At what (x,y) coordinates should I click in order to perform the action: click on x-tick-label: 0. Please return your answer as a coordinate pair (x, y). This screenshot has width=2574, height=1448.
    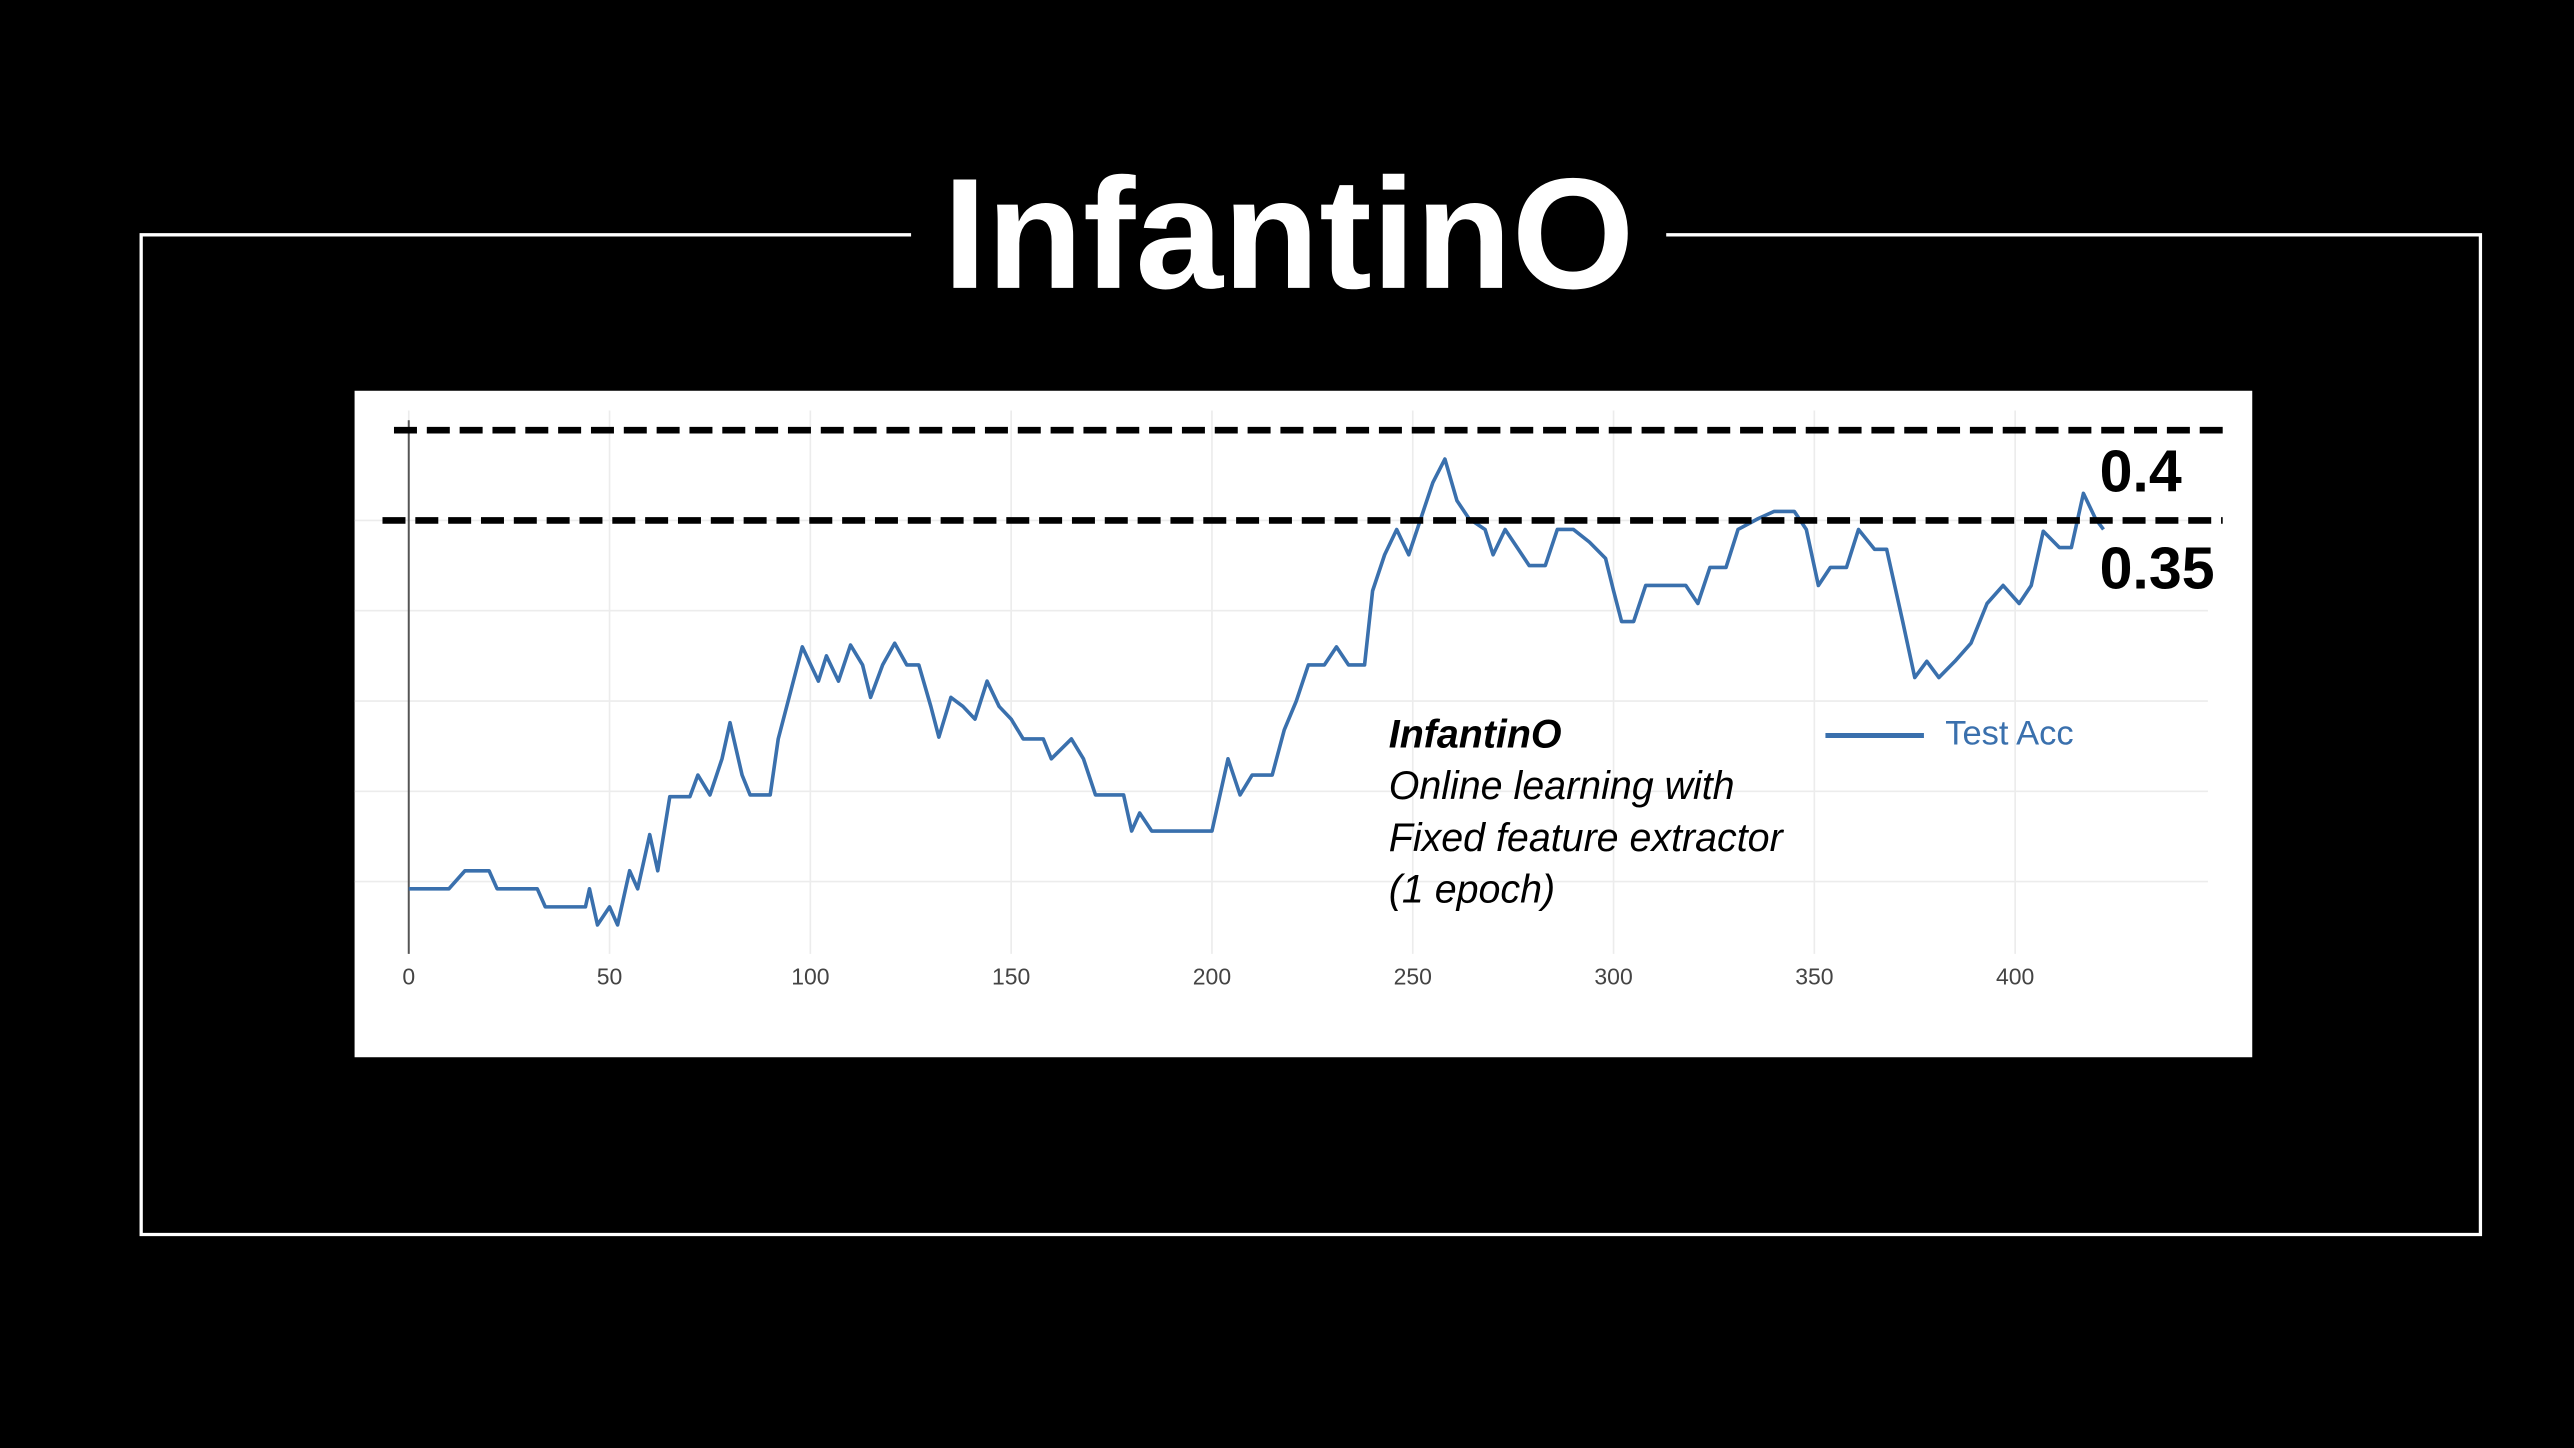
    Looking at the image, I should click on (408, 977).